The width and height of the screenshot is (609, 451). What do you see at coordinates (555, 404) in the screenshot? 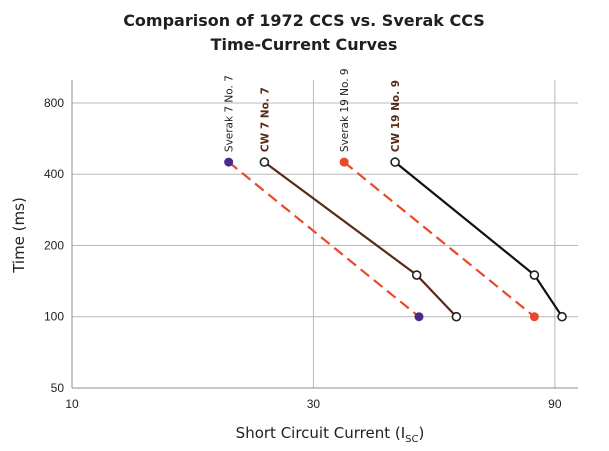
I see `x-tick-label: 90` at bounding box center [555, 404].